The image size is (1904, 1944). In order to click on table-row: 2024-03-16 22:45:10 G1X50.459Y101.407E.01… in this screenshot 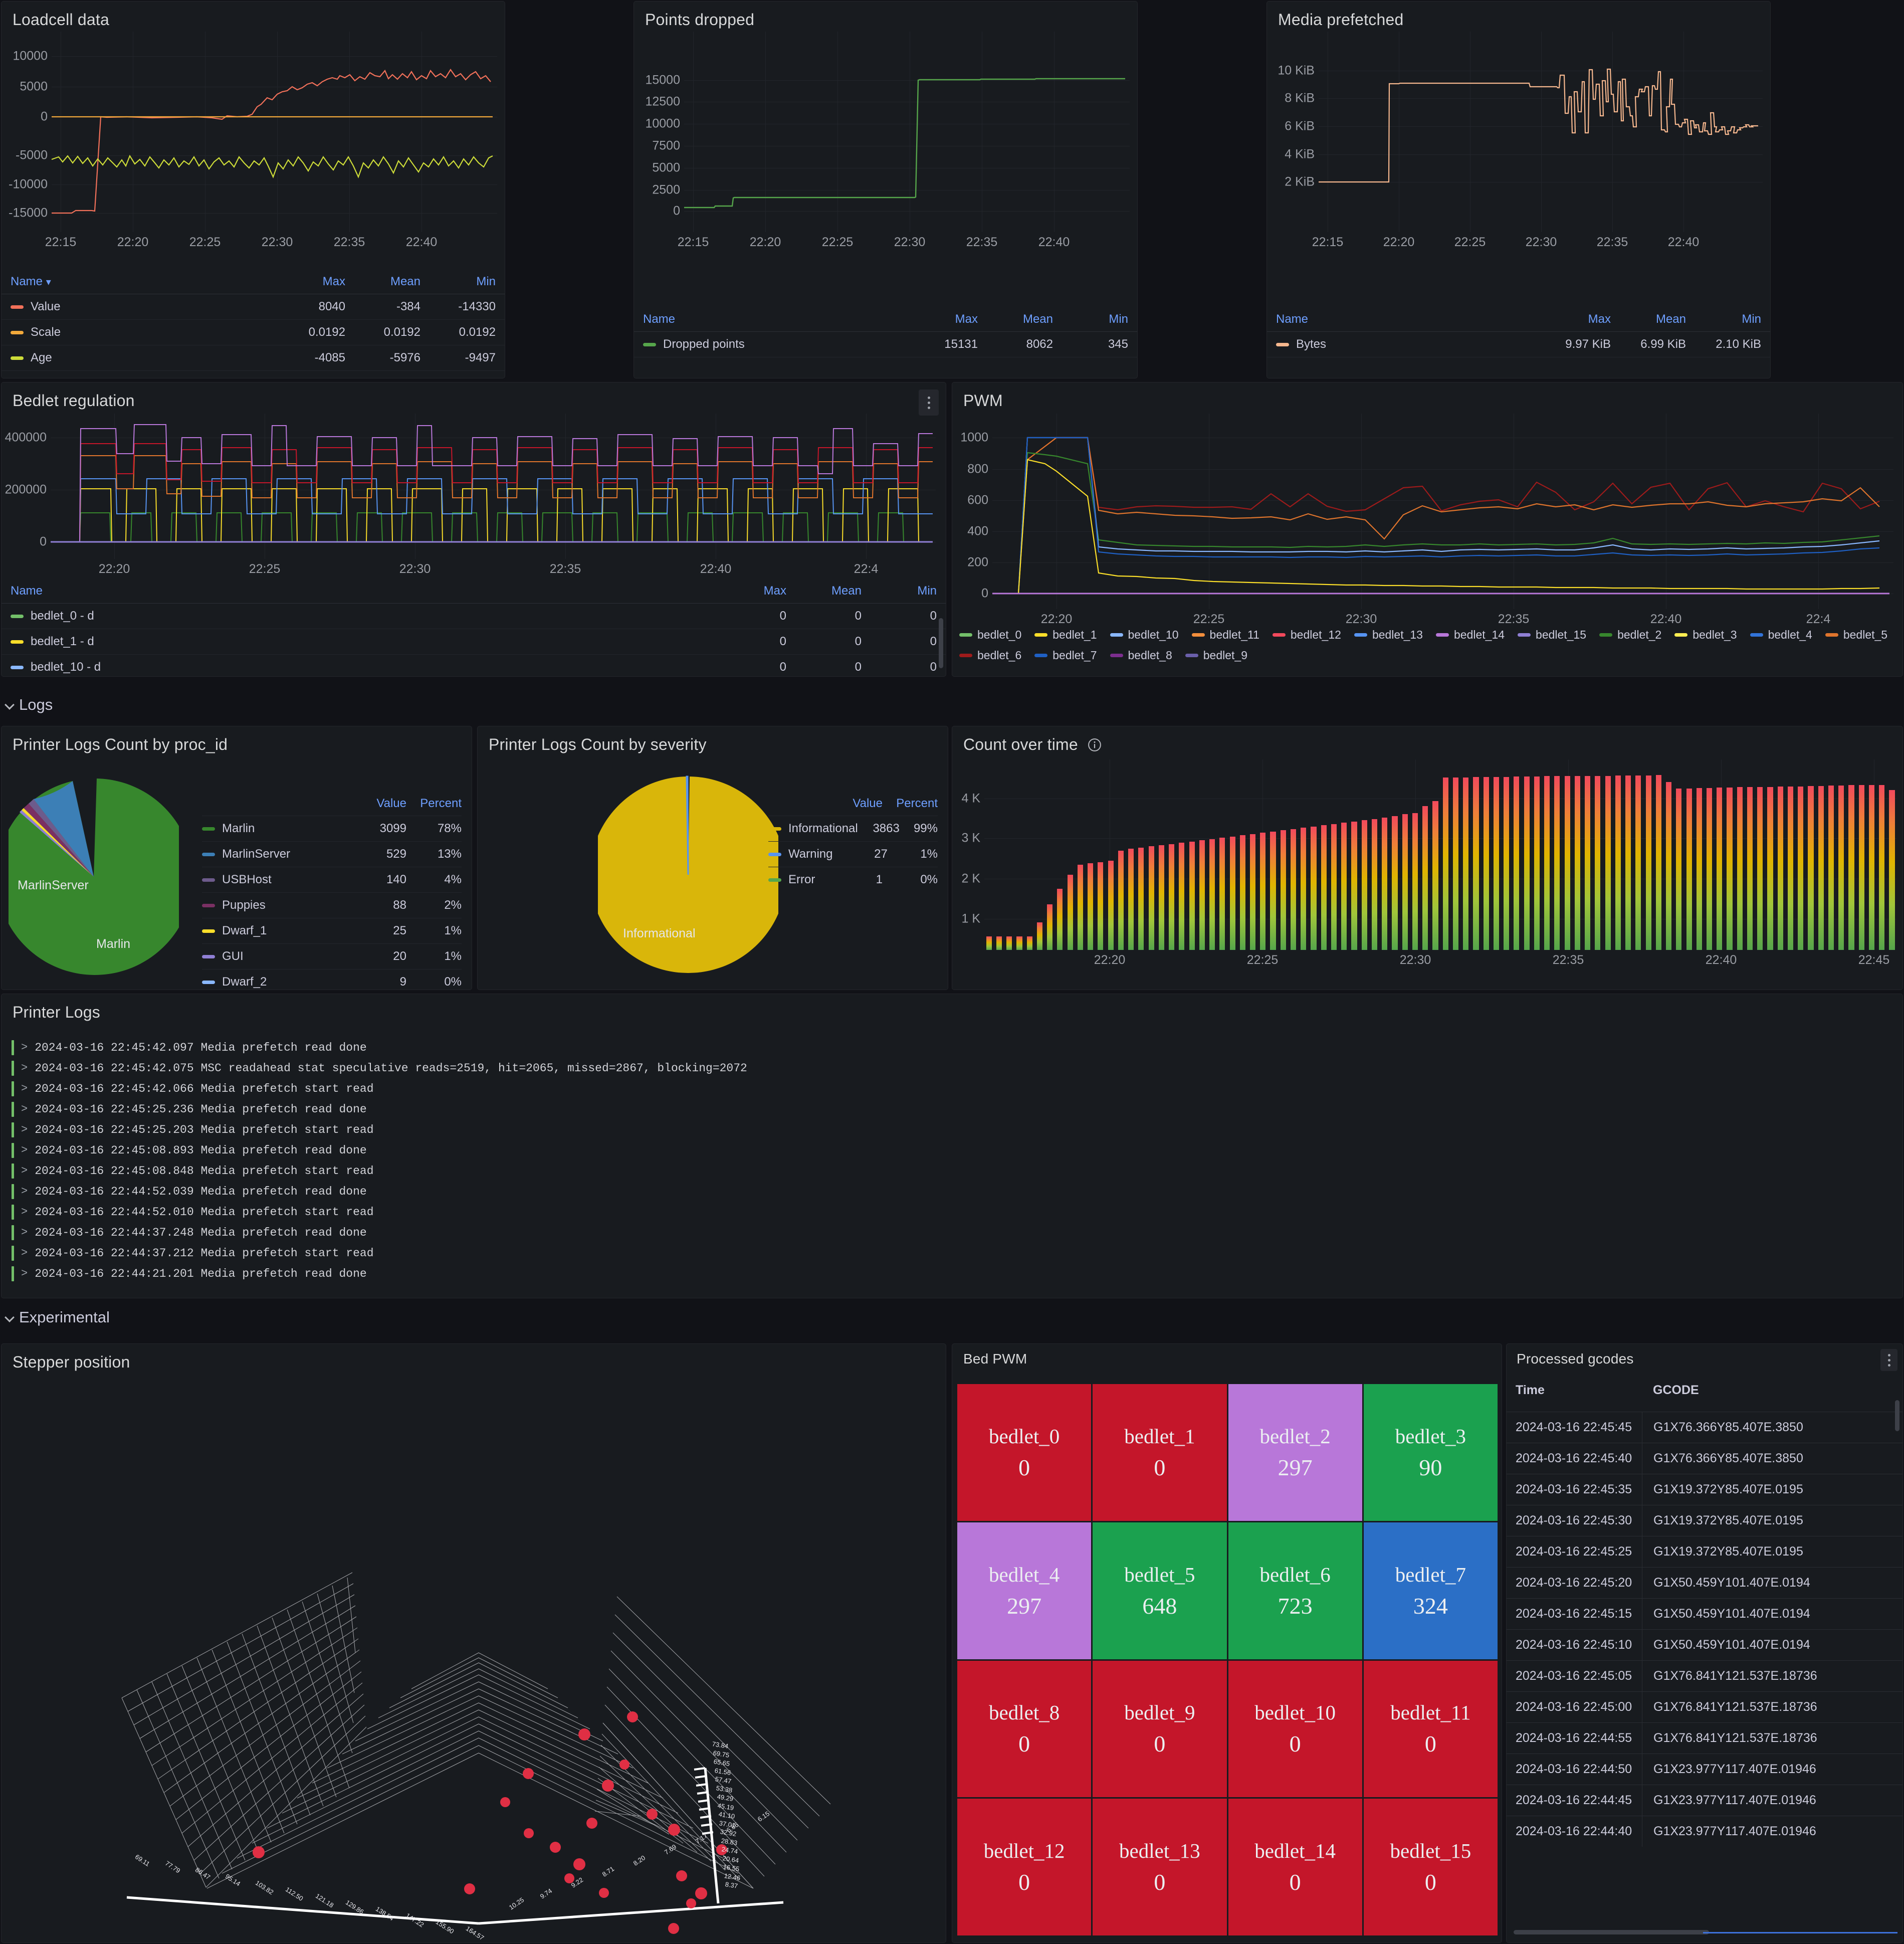, I will do `click(1705, 1644)`.